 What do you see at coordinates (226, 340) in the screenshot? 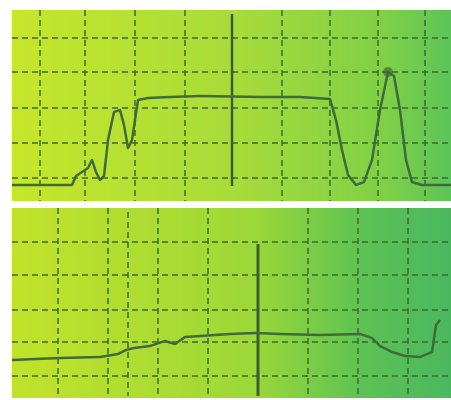
I see `trace` at bounding box center [226, 340].